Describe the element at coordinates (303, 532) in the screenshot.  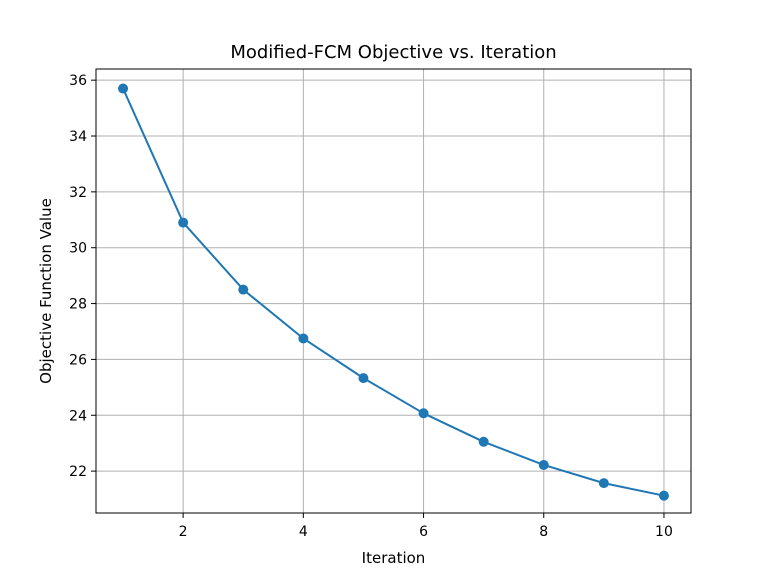
I see `x-tick-label: 4` at that location.